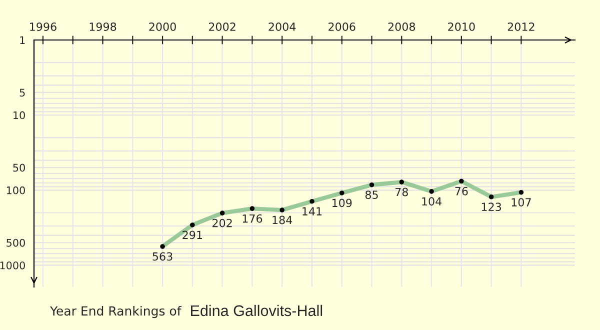 The width and height of the screenshot is (600, 330). I want to click on data-label: 141, so click(312, 211).